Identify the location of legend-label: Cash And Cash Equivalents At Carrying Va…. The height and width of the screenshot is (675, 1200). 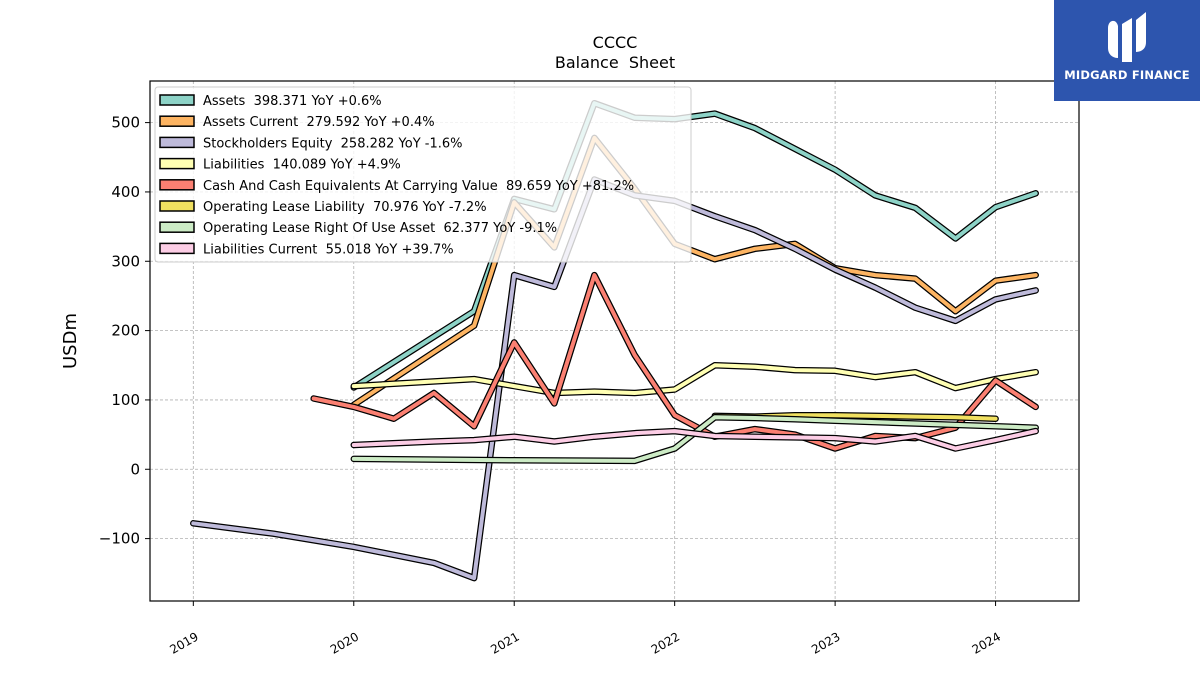
(418, 186).